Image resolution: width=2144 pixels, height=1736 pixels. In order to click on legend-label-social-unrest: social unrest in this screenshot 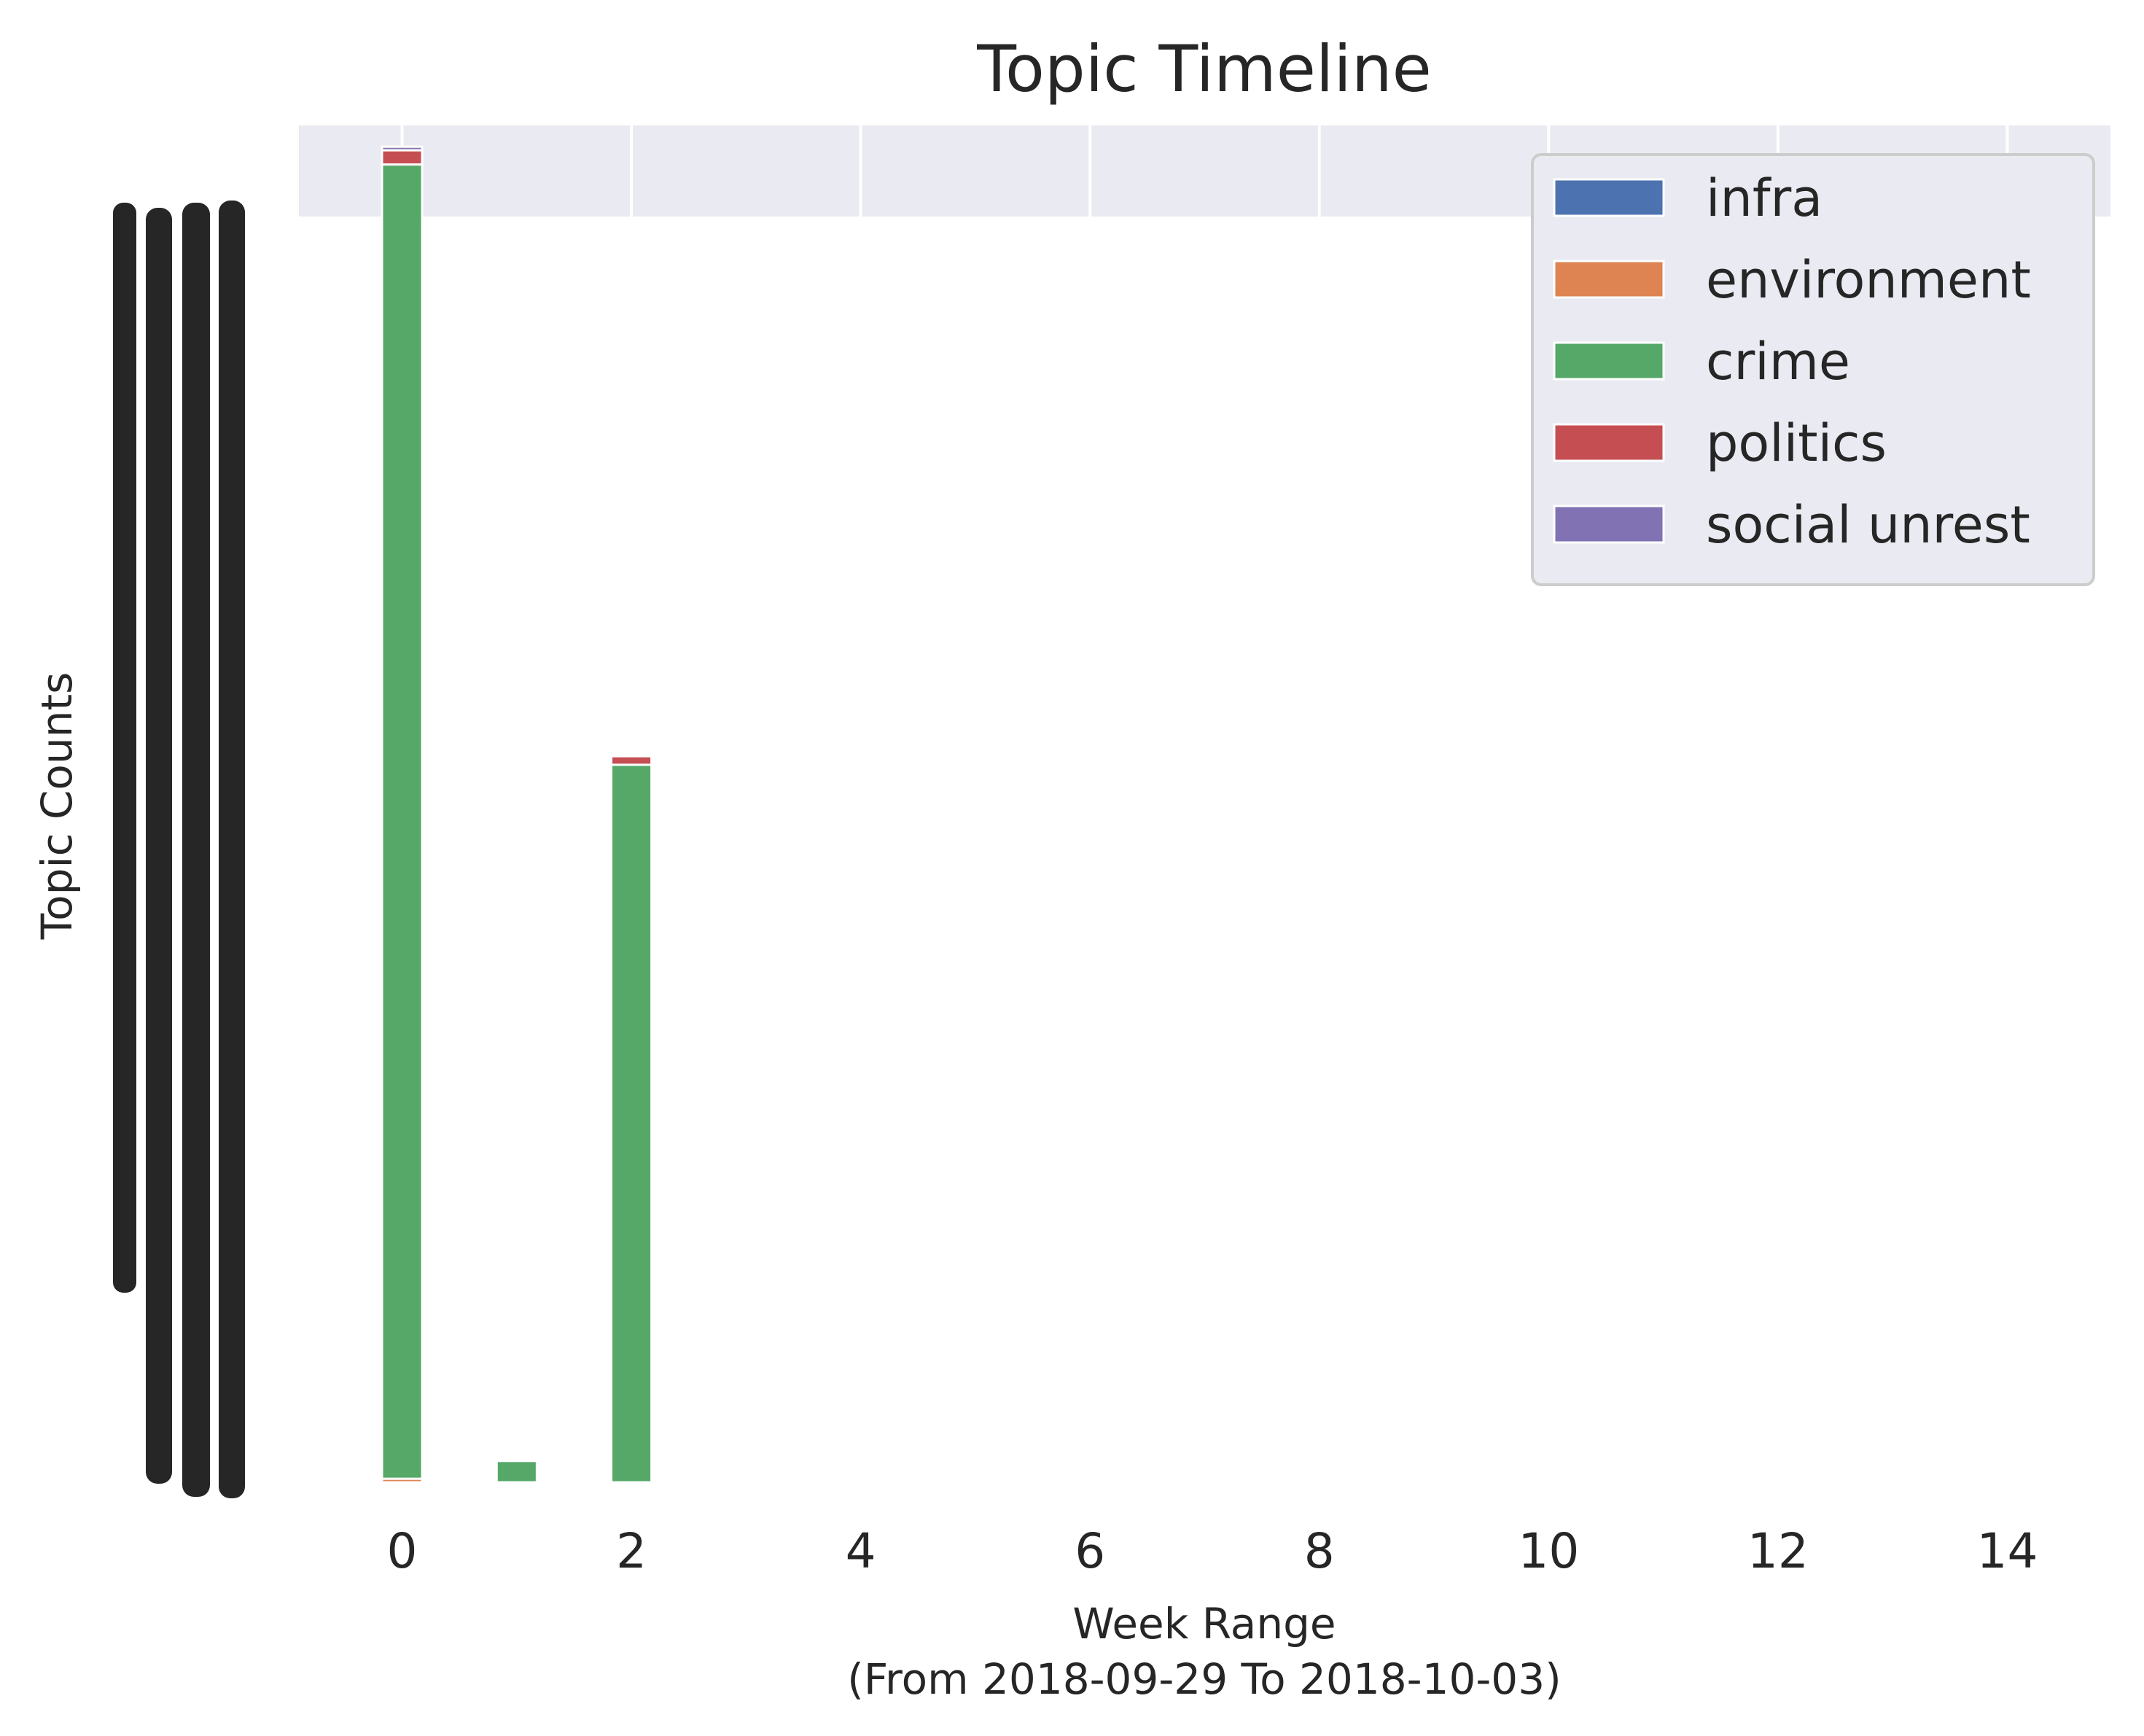, I will do `click(1868, 525)`.